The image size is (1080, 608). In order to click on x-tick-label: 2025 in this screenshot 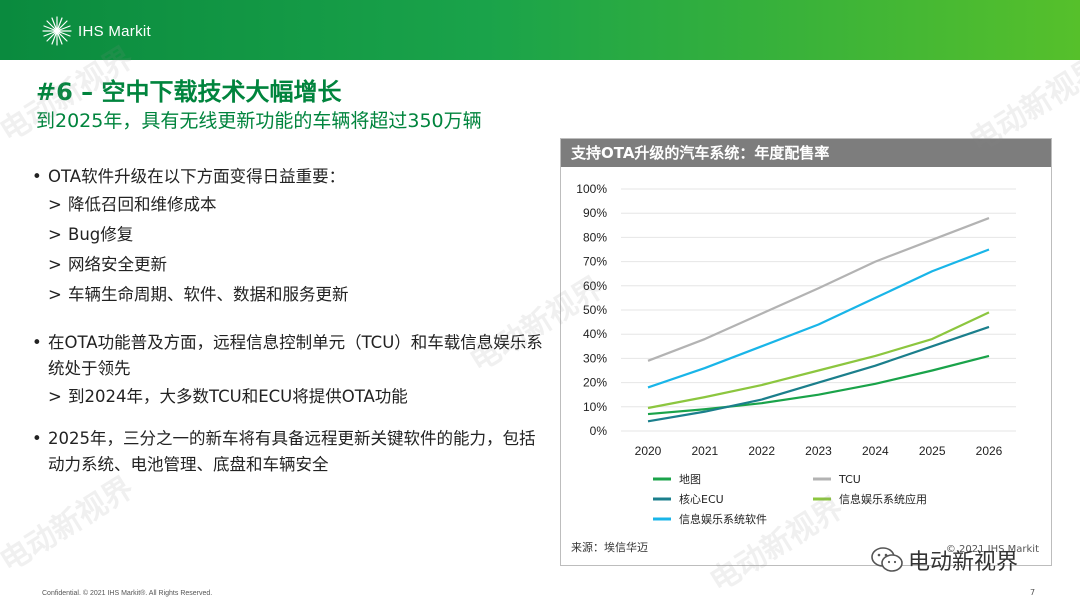, I will do `click(932, 451)`.